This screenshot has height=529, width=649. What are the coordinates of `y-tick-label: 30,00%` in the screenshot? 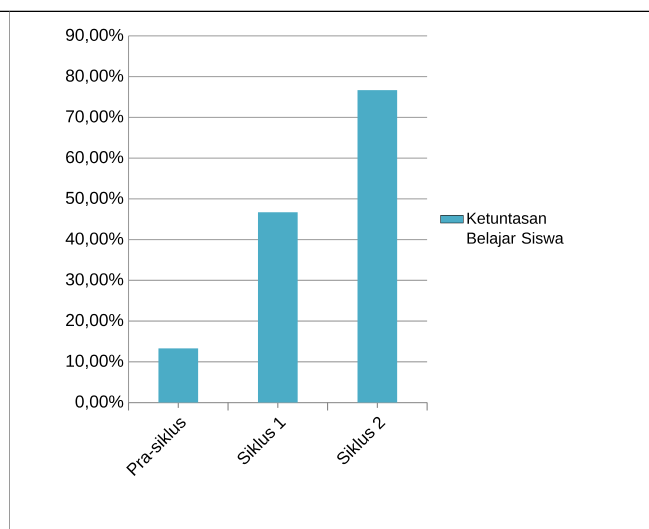 It's located at (95, 280).